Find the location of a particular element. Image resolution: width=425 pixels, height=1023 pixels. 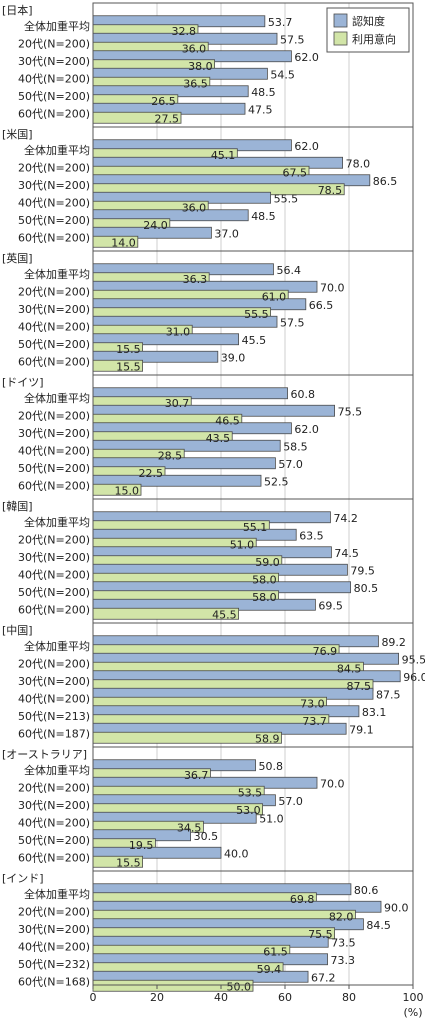

group-title: [英国] is located at coordinates (17, 258).